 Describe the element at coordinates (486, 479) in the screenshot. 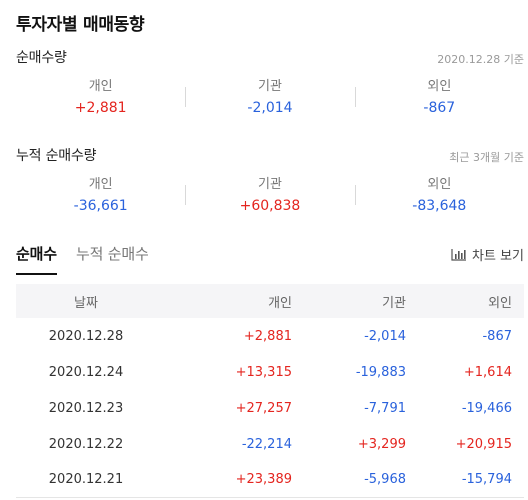

I see `row-foreign: -15,794` at that location.